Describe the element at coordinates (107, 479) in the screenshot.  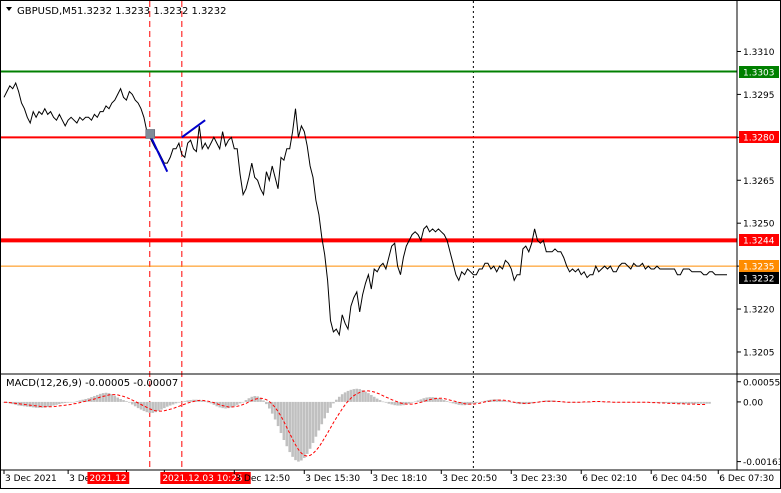
I see `time-tick-label: 2021.12` at that location.